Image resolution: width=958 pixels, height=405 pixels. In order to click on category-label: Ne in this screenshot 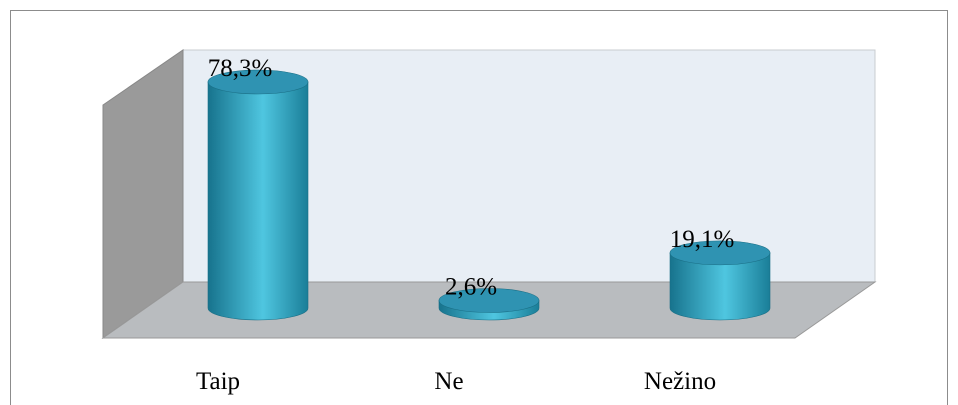, I will do `click(448, 381)`.